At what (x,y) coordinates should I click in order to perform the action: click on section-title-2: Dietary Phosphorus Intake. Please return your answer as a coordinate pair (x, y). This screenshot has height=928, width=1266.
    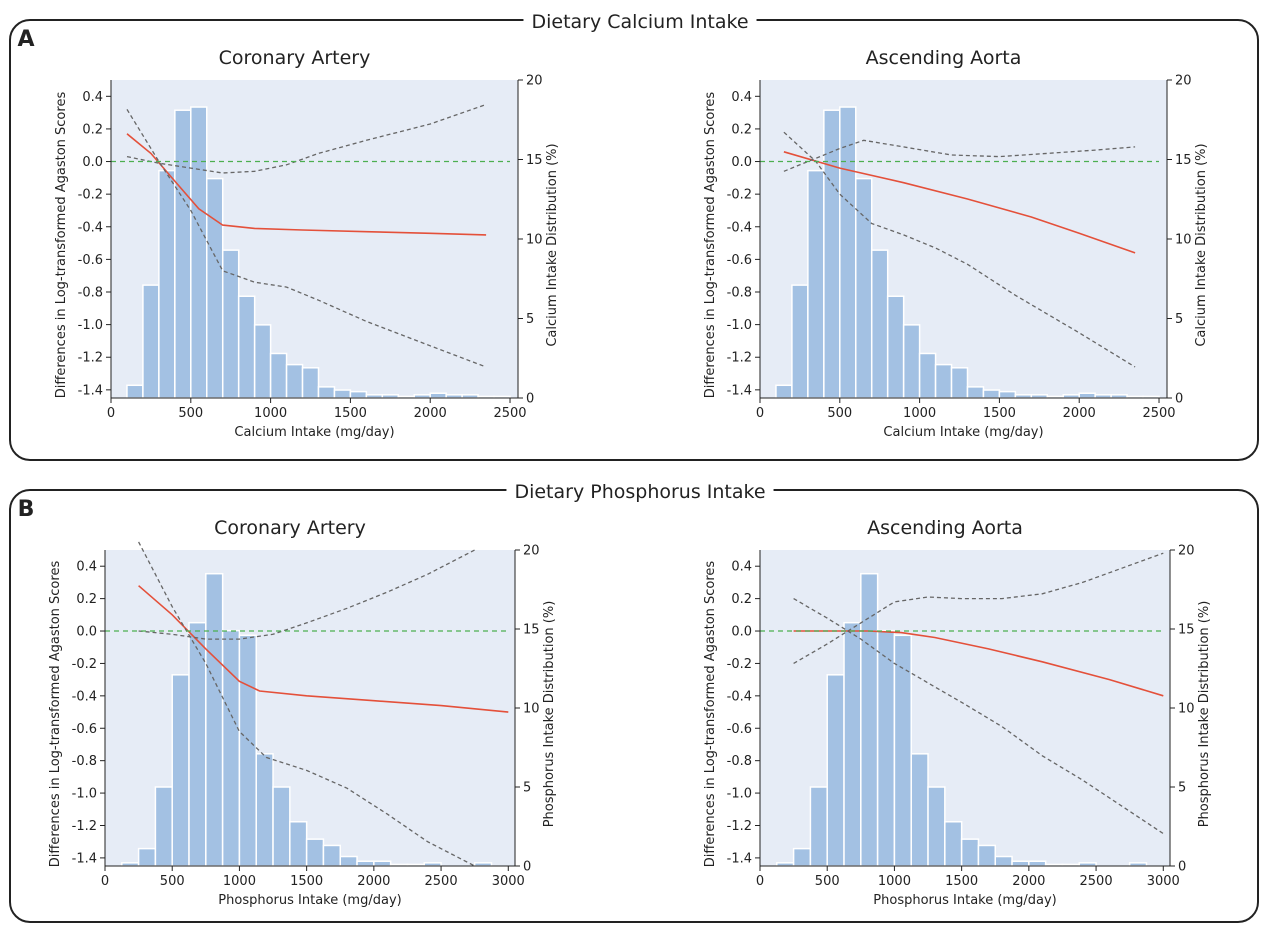
    Looking at the image, I should click on (639, 492).